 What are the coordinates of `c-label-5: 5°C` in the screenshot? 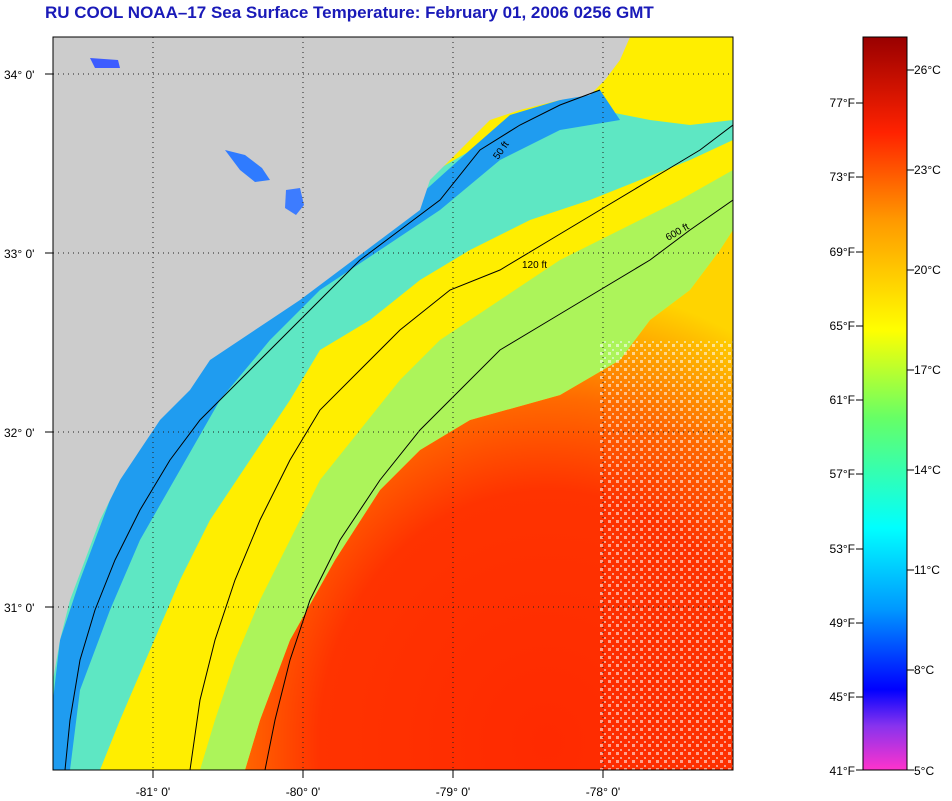 It's located at (924, 771).